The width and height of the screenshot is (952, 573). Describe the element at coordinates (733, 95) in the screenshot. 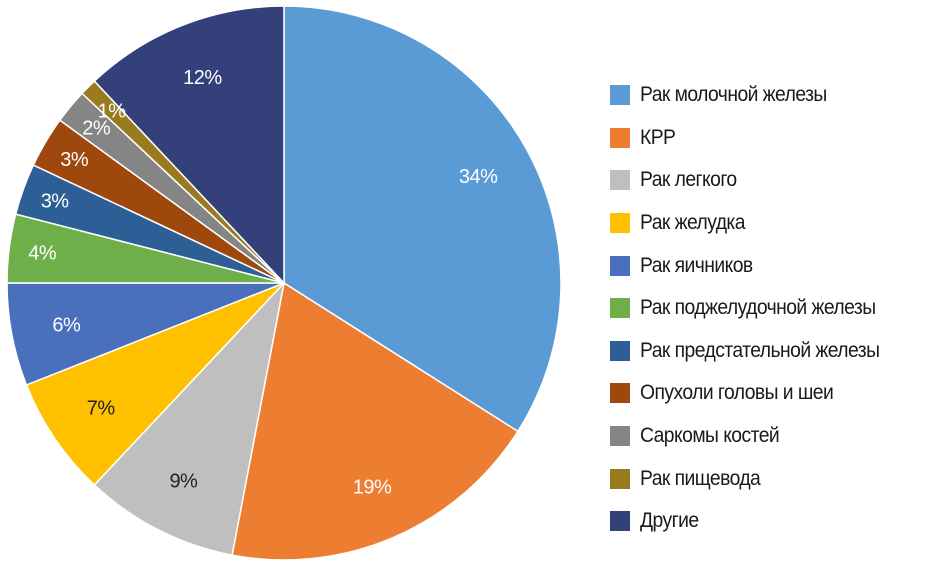

I see `legend-label: Рак молочной железы` at that location.